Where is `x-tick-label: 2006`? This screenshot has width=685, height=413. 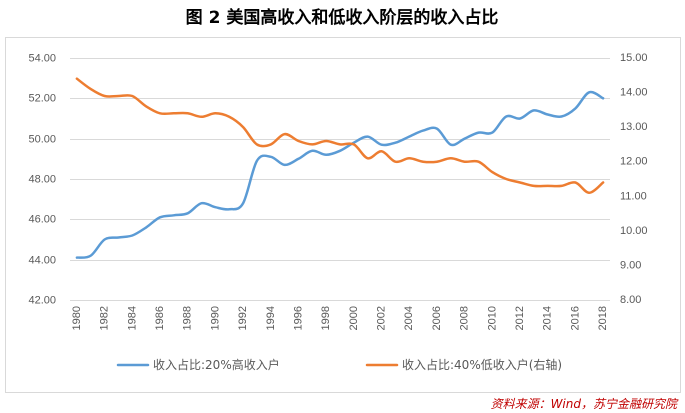
x-tick-label: 2006 is located at coordinates (437, 318).